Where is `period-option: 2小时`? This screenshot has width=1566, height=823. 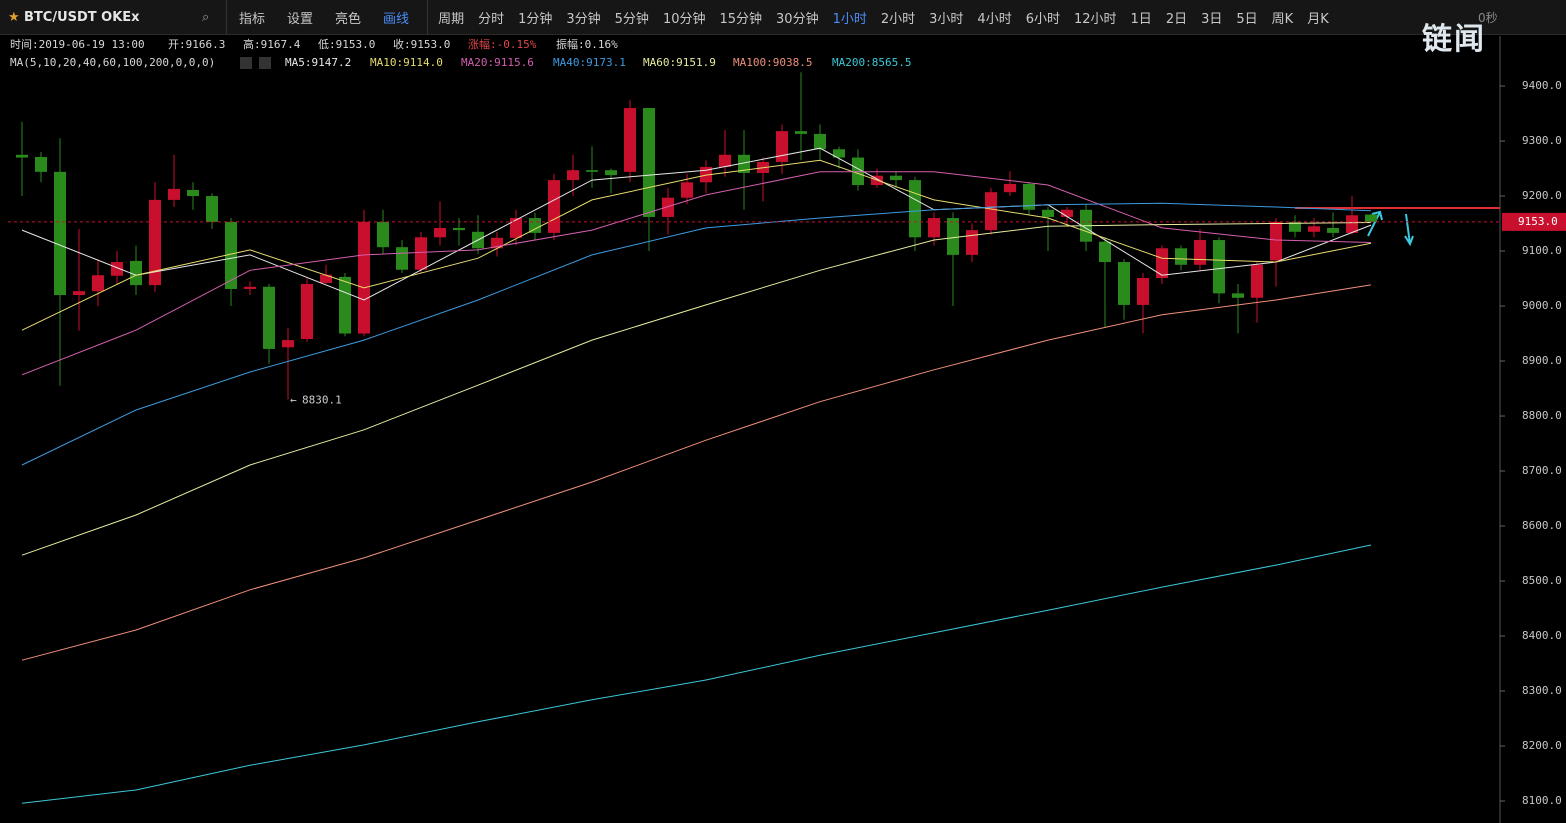
period-option: 2小时 is located at coordinates (898, 19).